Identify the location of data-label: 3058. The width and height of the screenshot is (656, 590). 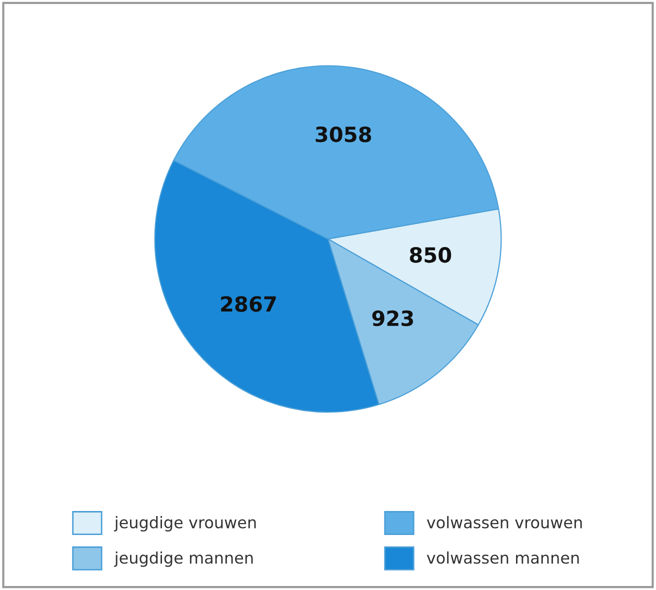
(344, 134).